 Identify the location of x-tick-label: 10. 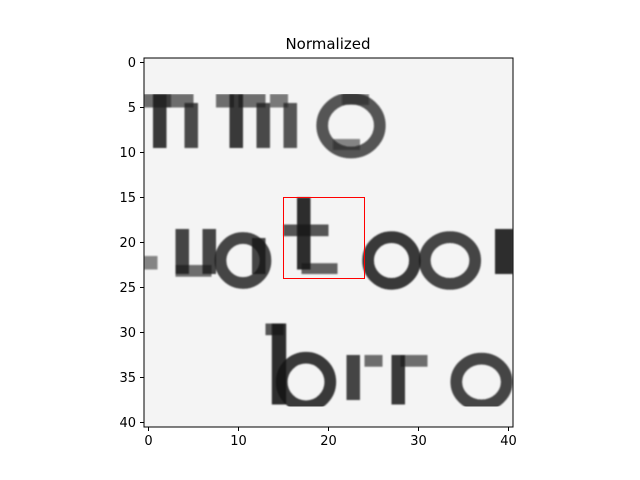
(238, 441).